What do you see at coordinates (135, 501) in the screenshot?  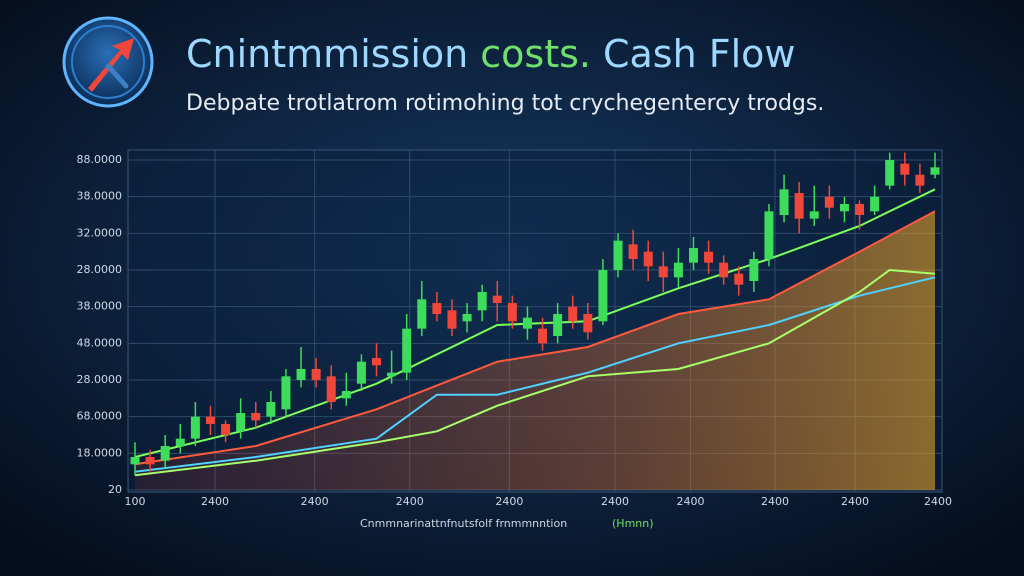 I see `x-tick-label: 100` at bounding box center [135, 501].